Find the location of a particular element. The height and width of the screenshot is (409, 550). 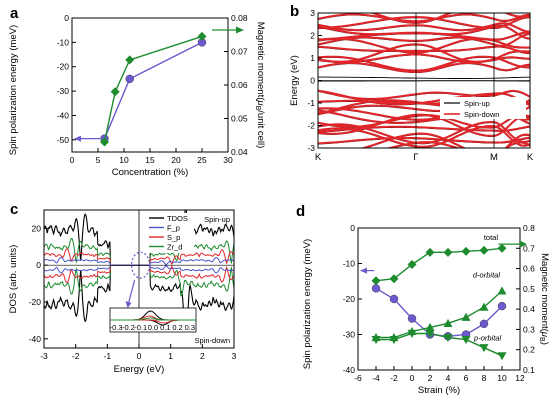

panel-d-ytick-label: -40 is located at coordinates (349, 370).